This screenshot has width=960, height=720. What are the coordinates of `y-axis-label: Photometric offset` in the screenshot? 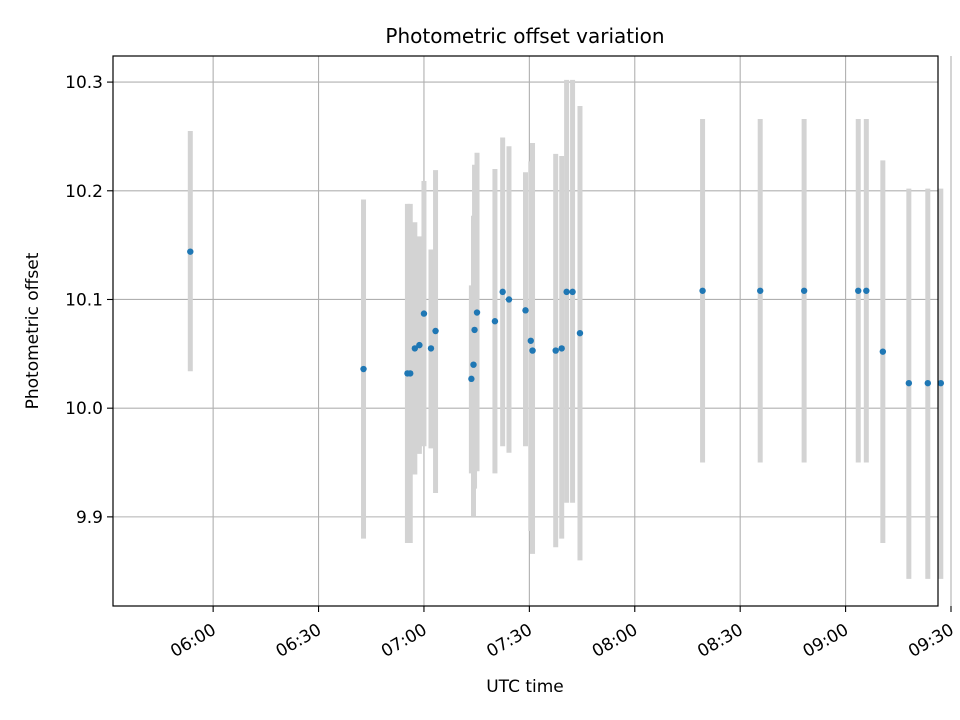 It's located at (33, 330).